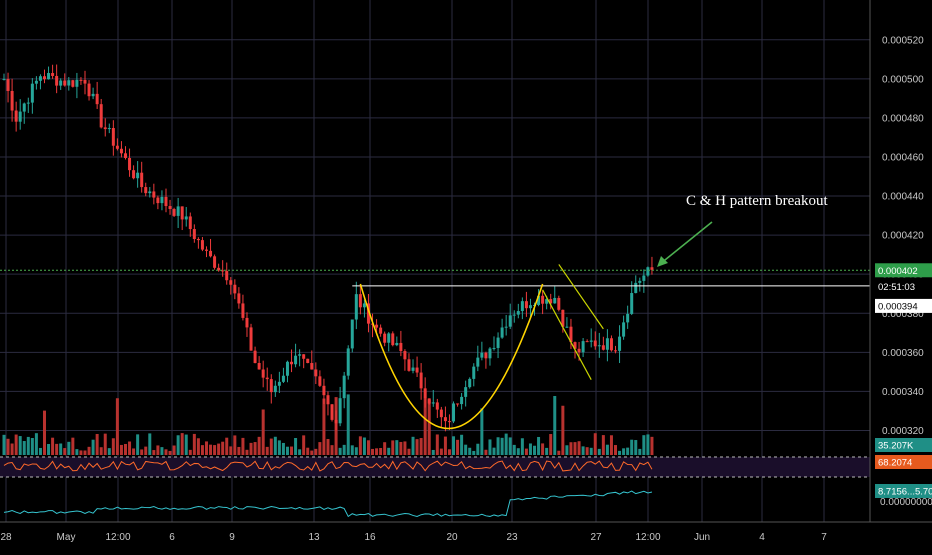 The width and height of the screenshot is (932, 555). Describe the element at coordinates (117, 537) in the screenshot. I see `x-tick-label: 12:00` at that location.